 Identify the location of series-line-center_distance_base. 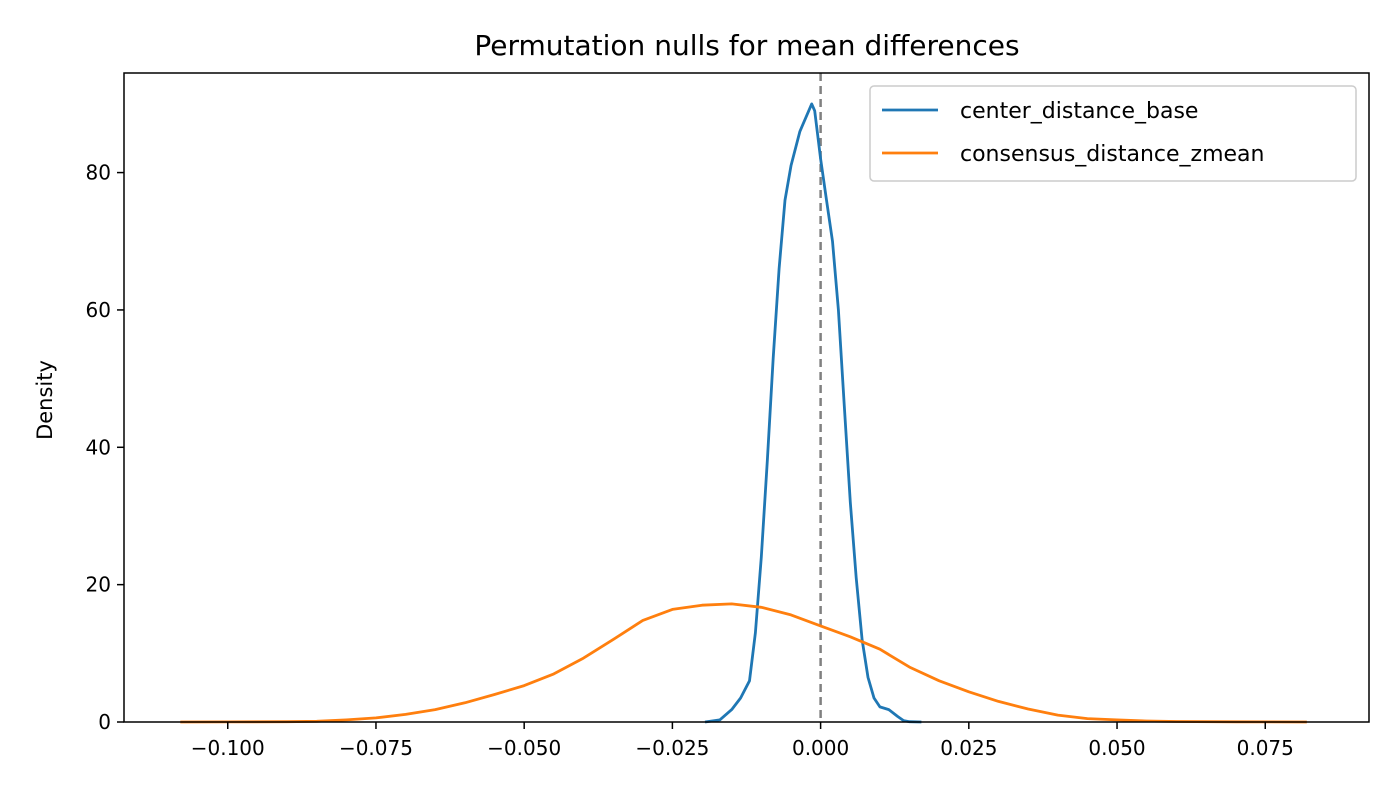
(813, 413).